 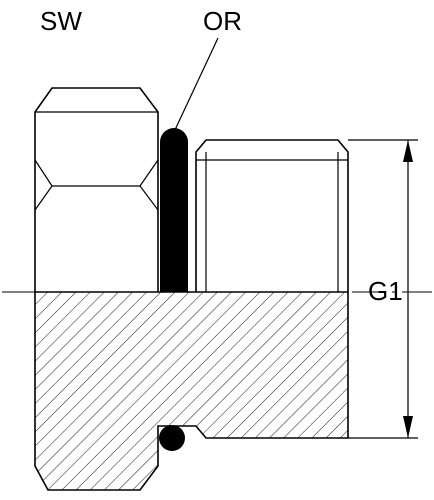 What do you see at coordinates (43, 198) in the screenshot?
I see `hex-lower-facet-line` at bounding box center [43, 198].